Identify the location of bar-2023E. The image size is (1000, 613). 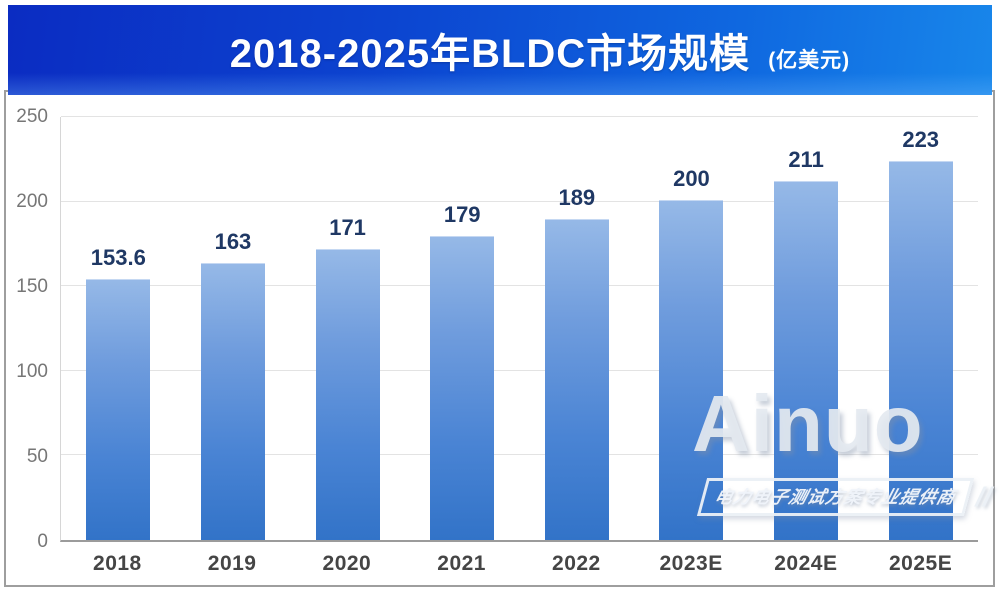
(691, 370).